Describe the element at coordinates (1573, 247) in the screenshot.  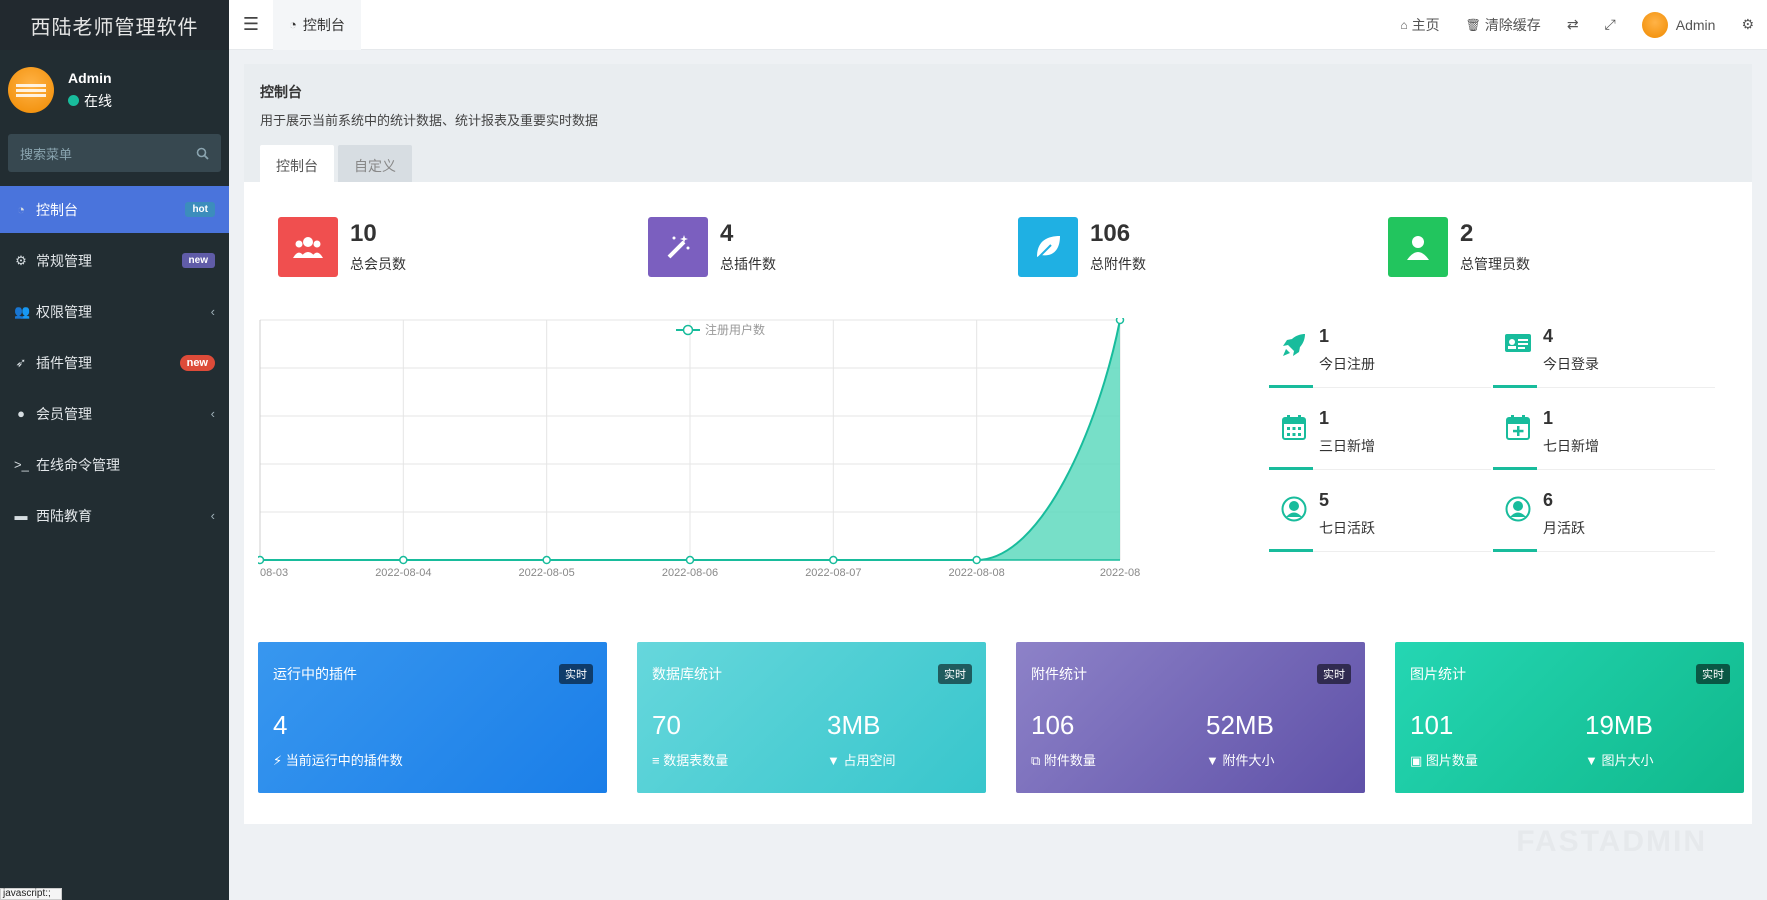
I see `stat-admins: 2 总管理员数` at that location.